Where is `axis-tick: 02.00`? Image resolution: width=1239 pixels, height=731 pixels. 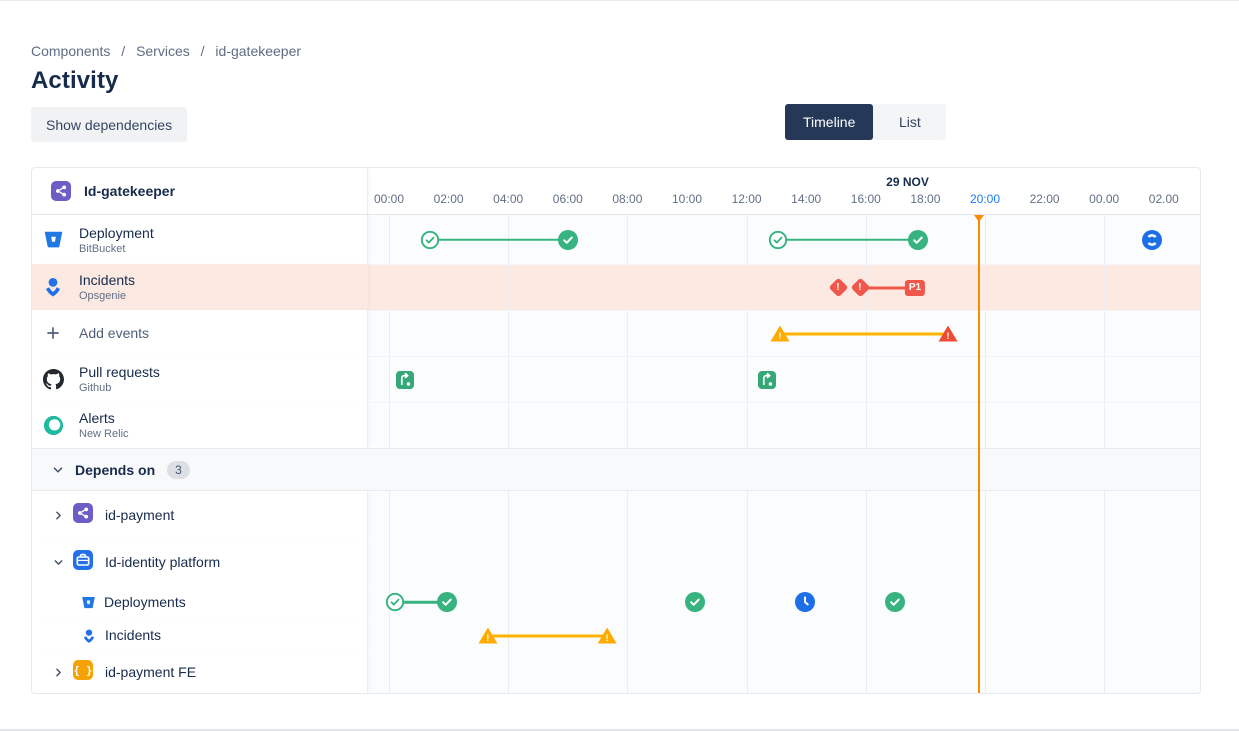 axis-tick: 02.00 is located at coordinates (1163, 199).